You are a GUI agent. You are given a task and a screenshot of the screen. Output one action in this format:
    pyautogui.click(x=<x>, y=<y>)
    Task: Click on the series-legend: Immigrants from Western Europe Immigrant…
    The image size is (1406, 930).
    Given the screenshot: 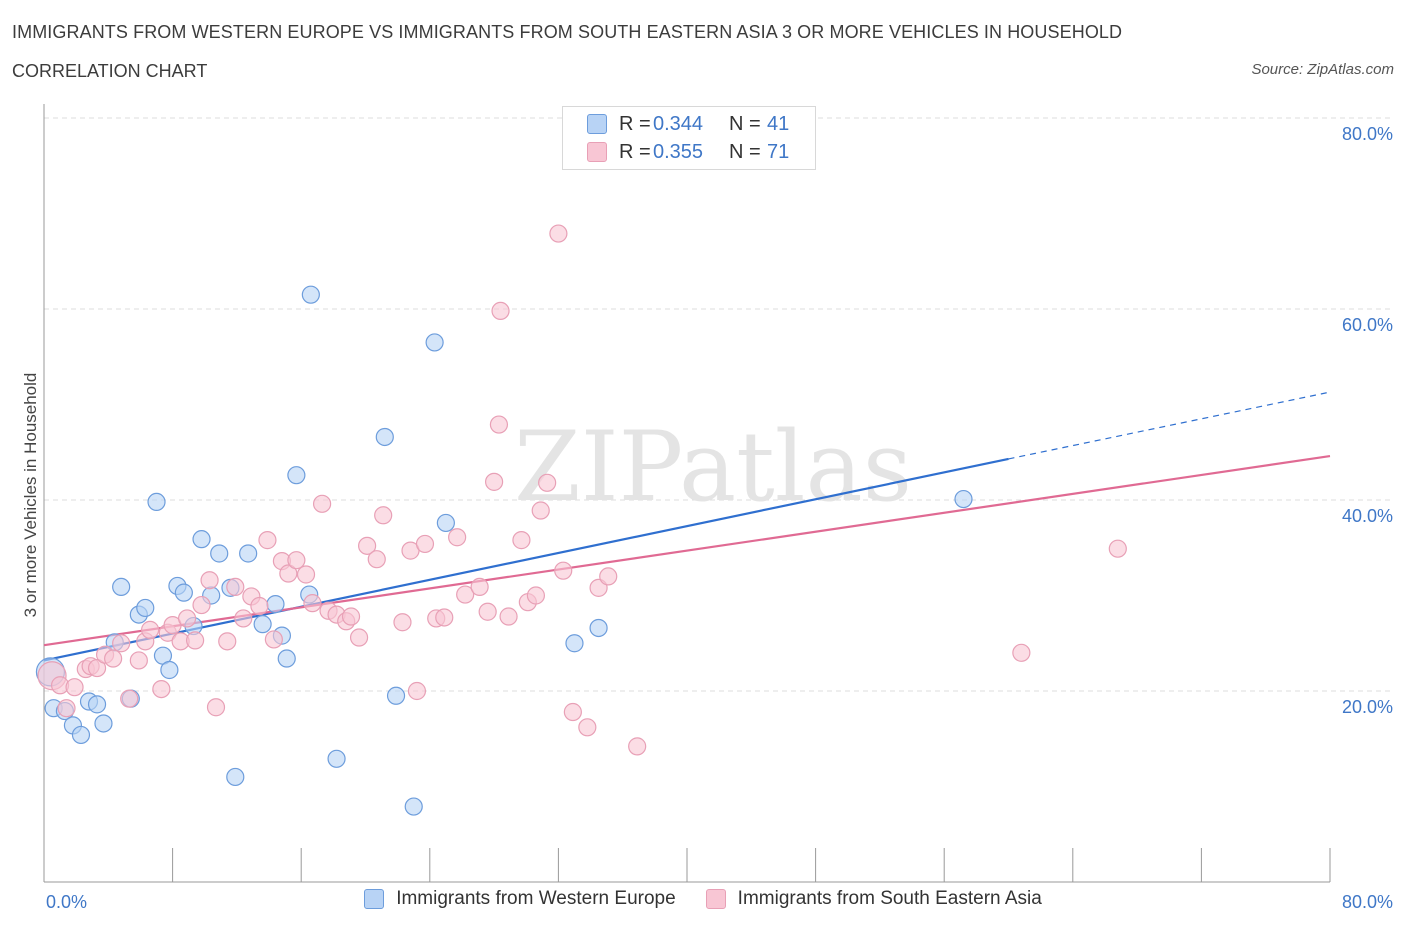 What is the action you would take?
    pyautogui.click(x=703, y=899)
    